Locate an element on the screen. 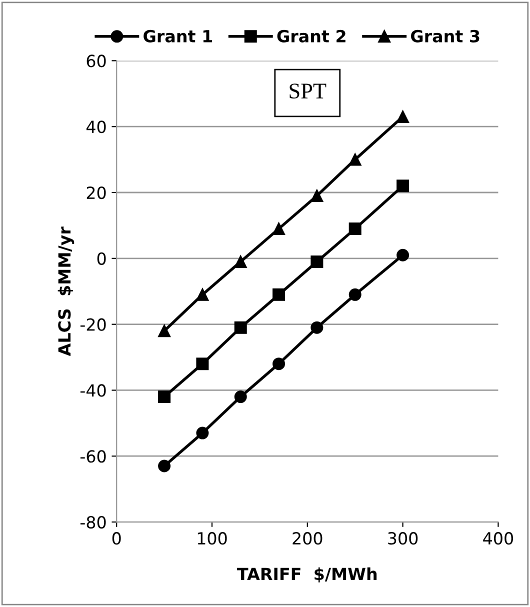  y-tick-label: 0 is located at coordinates (101, 258).